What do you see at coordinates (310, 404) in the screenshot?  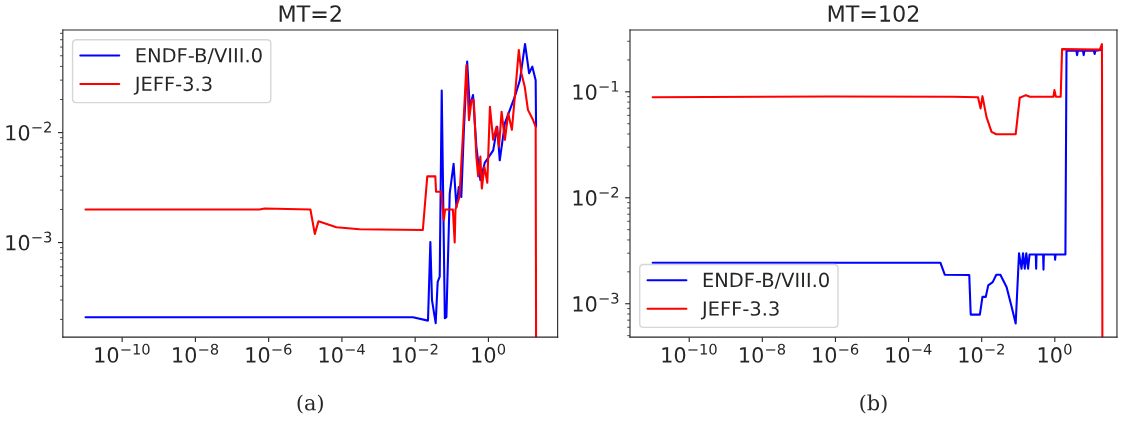 I see `text: (a)` at bounding box center [310, 404].